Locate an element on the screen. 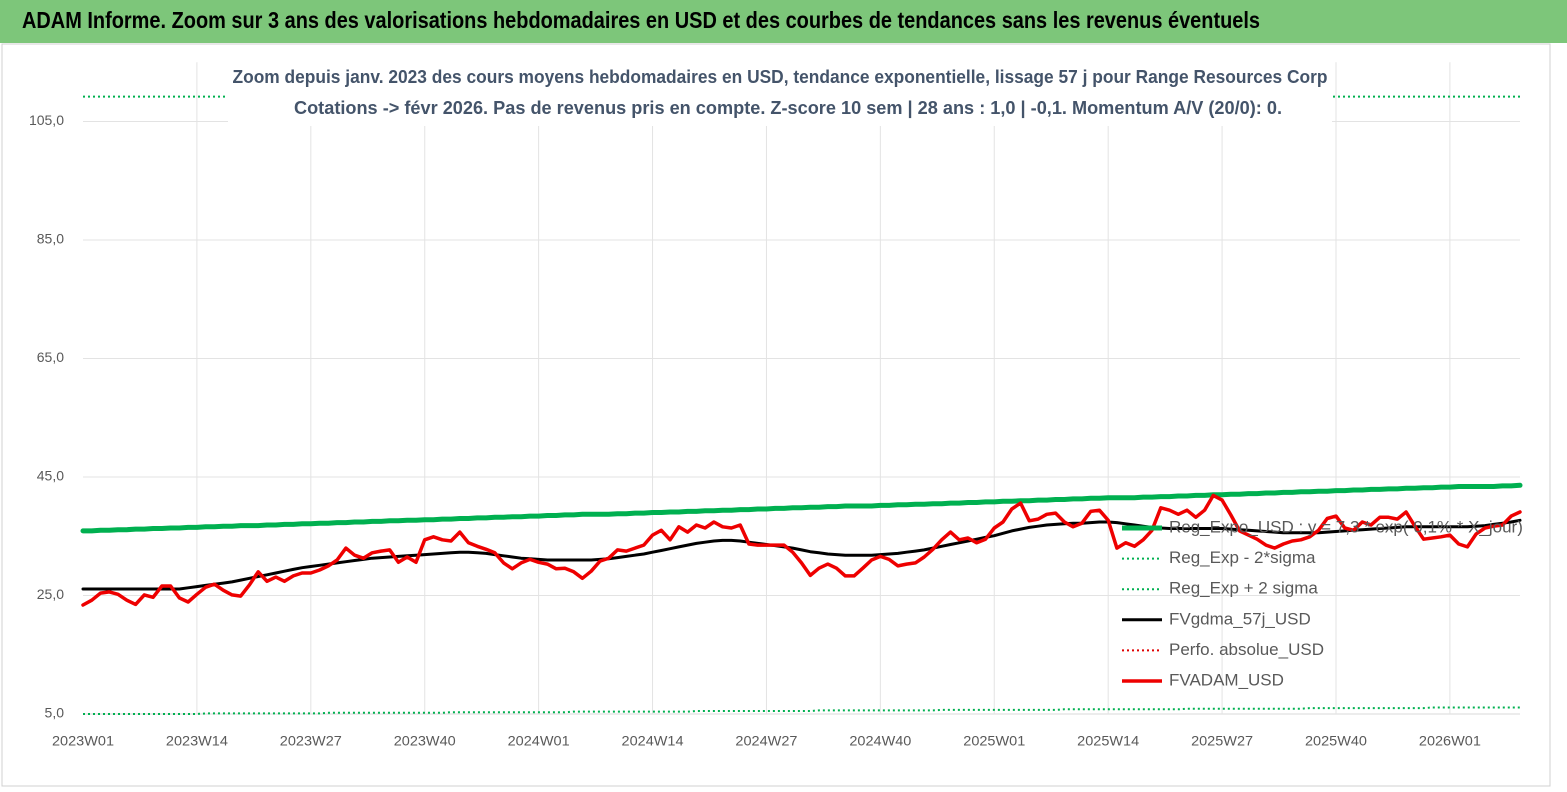 The height and width of the screenshot is (792, 1567). y-tick-label: 45,0 is located at coordinates (50, 476).